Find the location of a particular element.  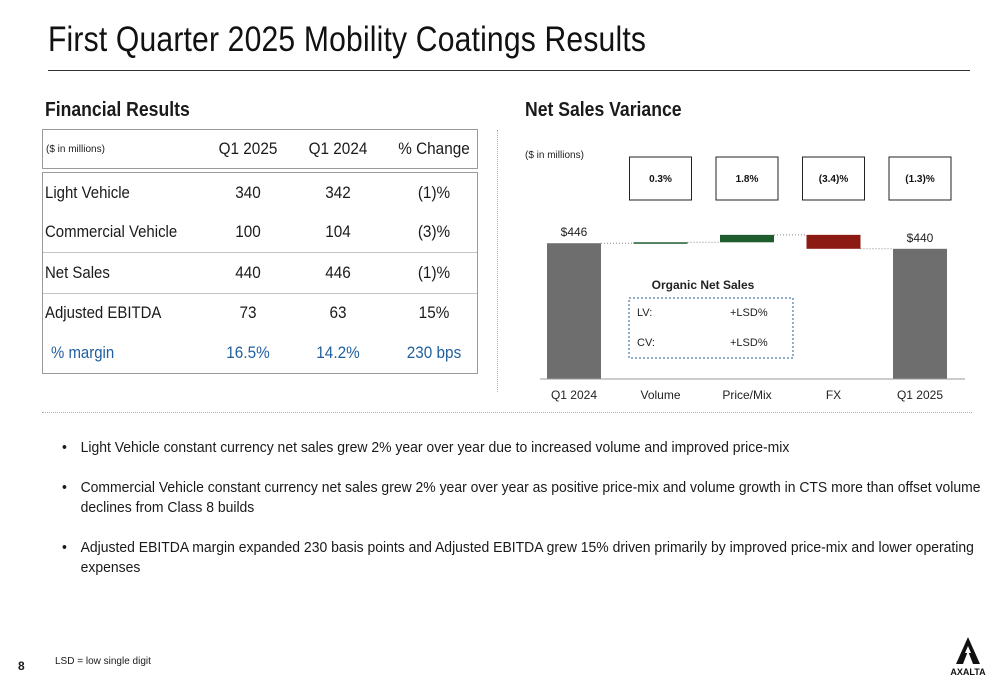

organic-lv-value: +LSD% is located at coordinates (749, 313).